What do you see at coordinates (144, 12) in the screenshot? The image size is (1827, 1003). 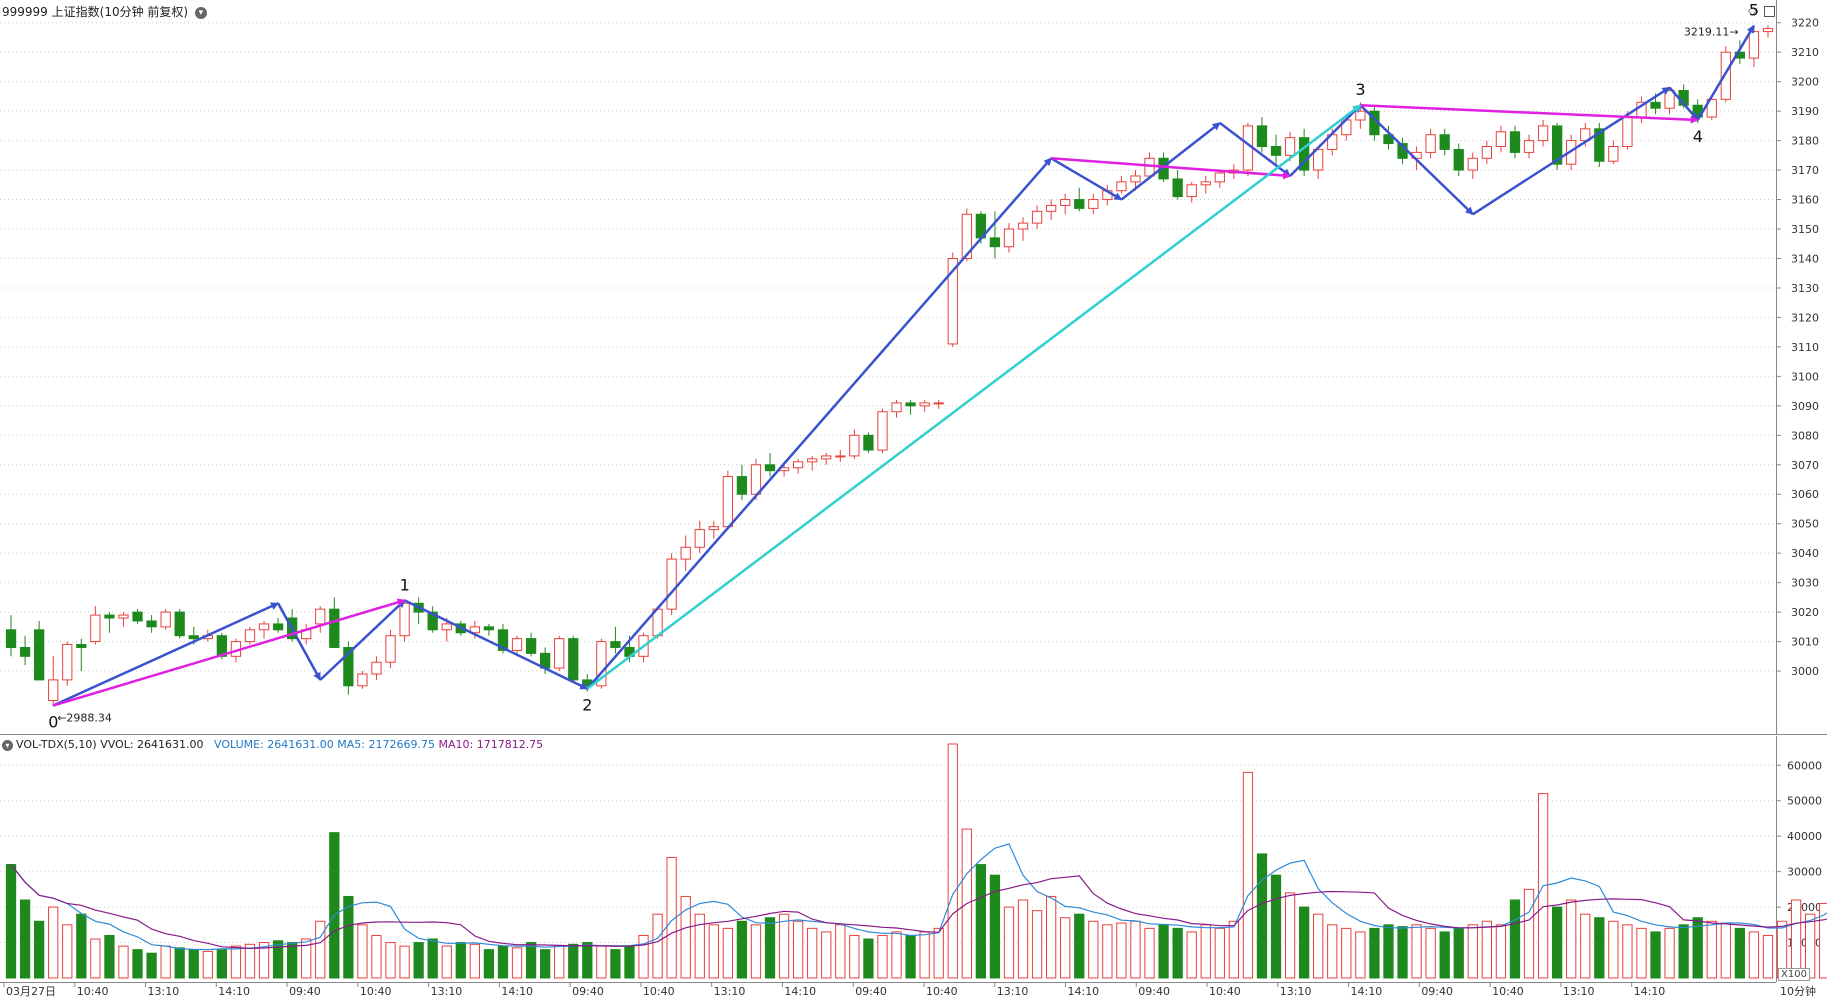 I see `period-info: (10分钟 前复权)` at bounding box center [144, 12].